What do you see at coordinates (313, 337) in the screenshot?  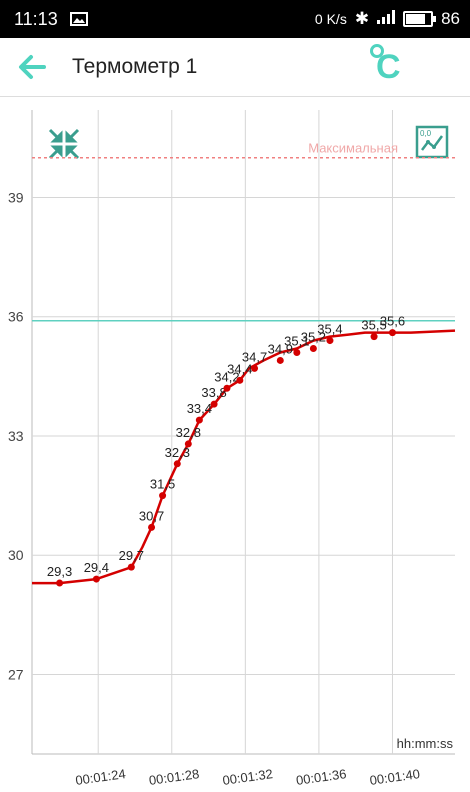 I see `data-label: 35,2` at bounding box center [313, 337].